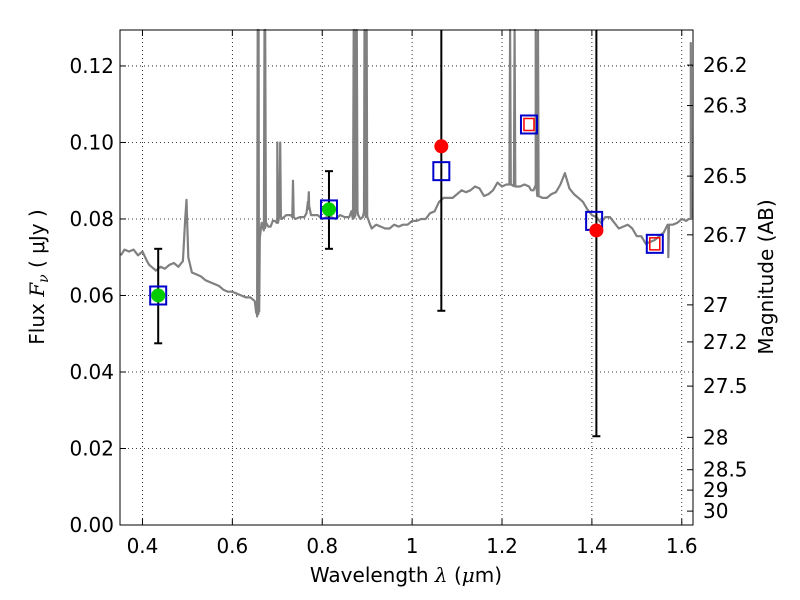 The width and height of the screenshot is (800, 600). I want to click on y-tick-label: 0.08, so click(91, 219).